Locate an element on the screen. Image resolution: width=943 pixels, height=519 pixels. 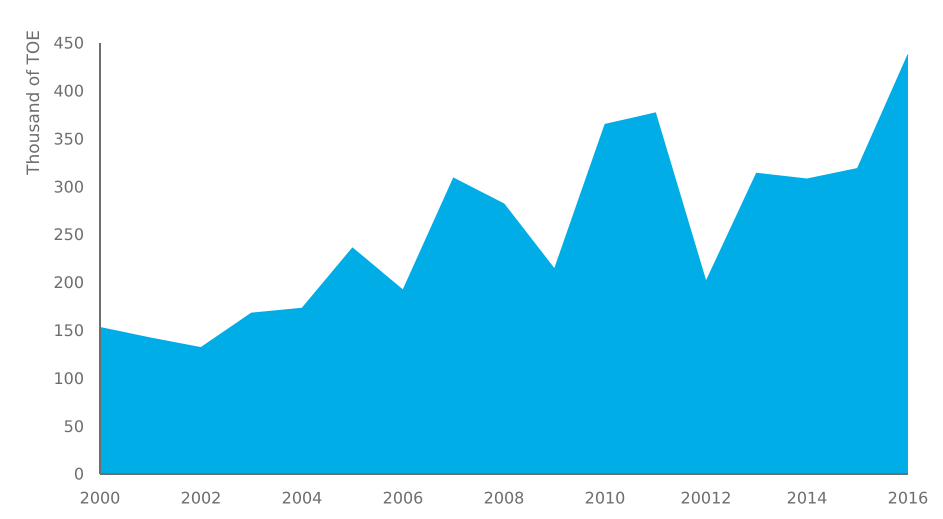
x-tick-label: 2006 is located at coordinates (403, 498).